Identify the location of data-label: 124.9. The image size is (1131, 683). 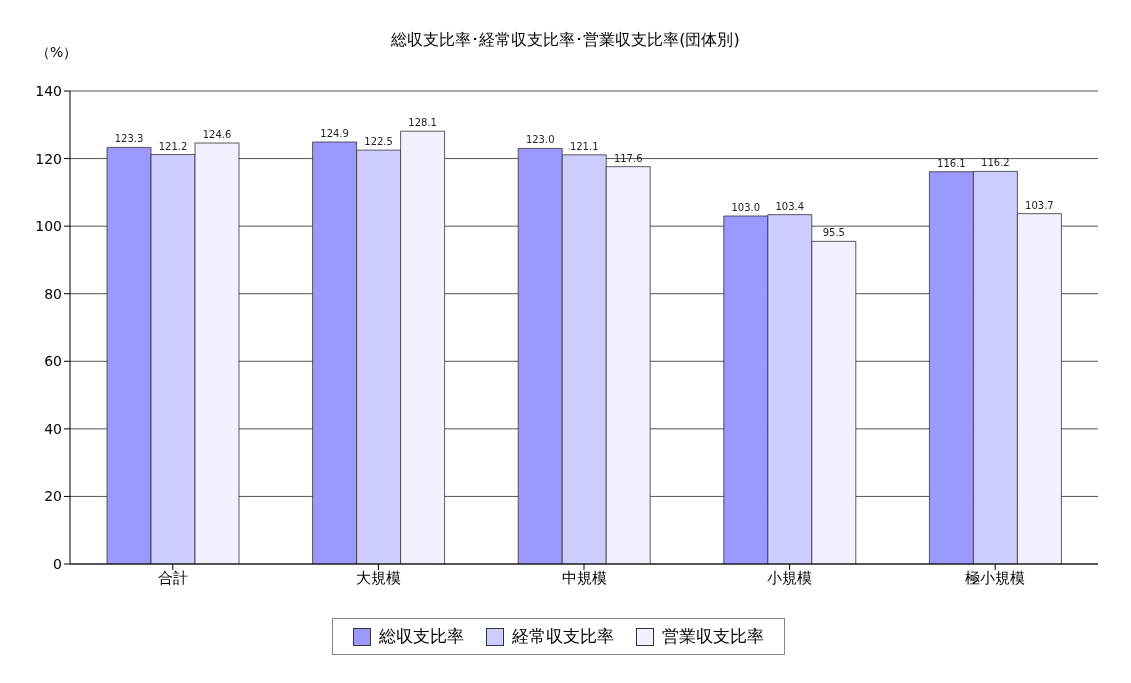
(334, 134).